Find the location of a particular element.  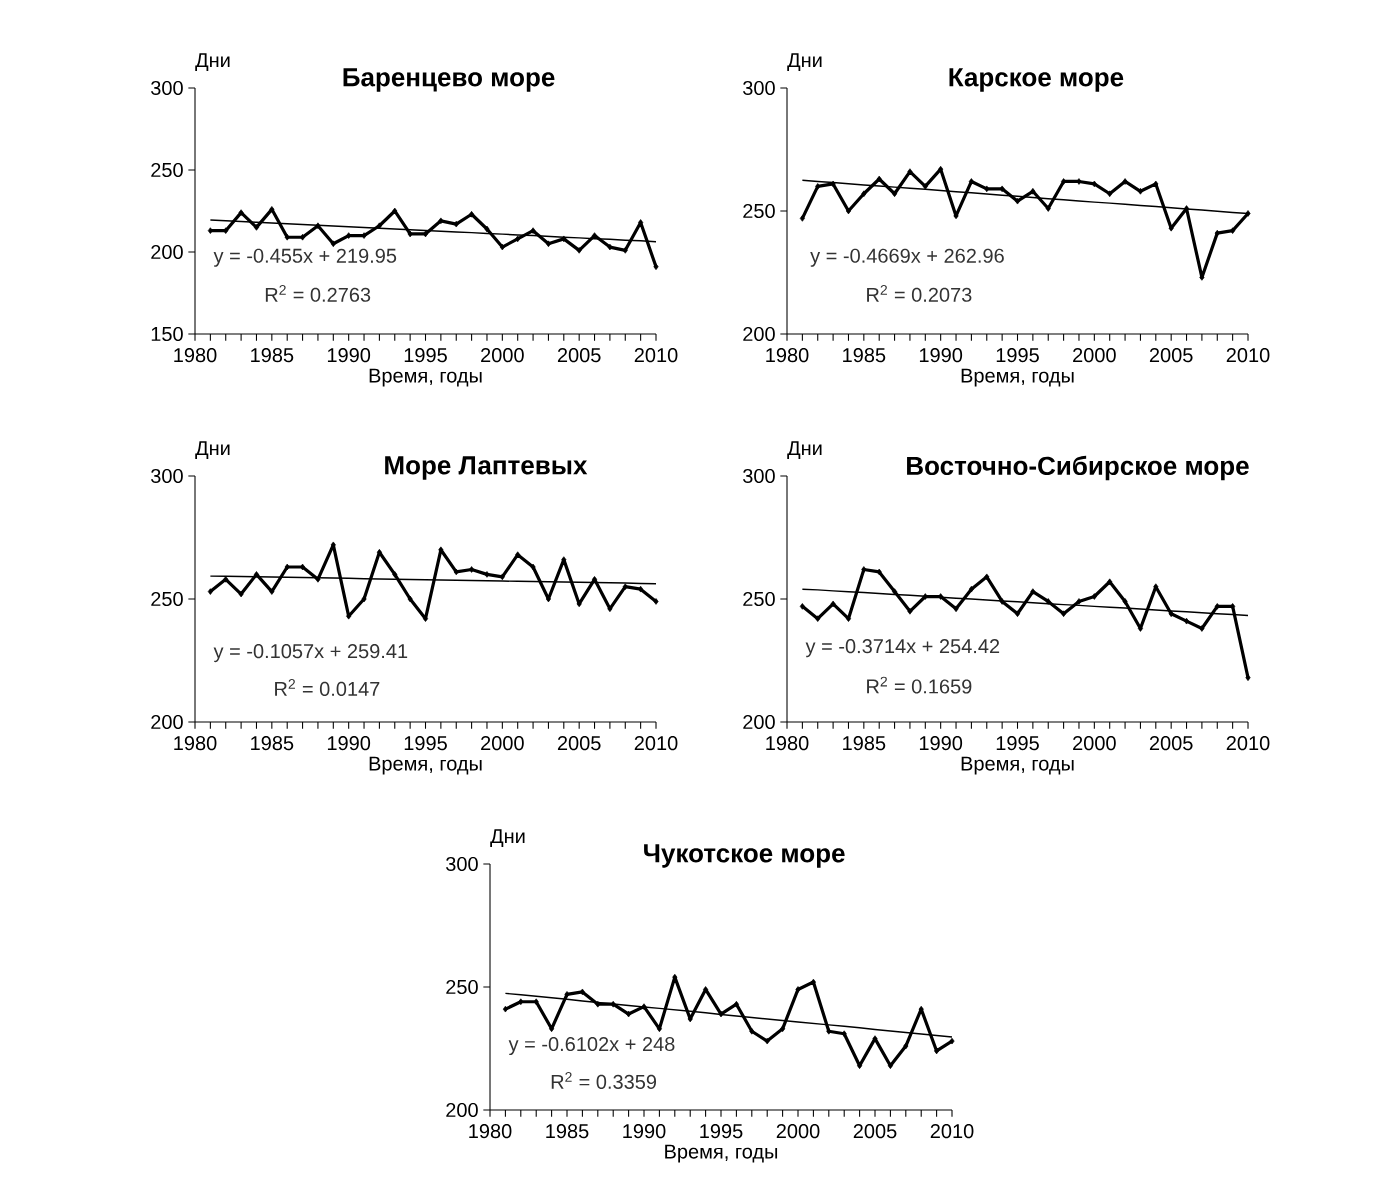

annotation: R$^{2}$ = 0.0147 is located at coordinates (327, 688).